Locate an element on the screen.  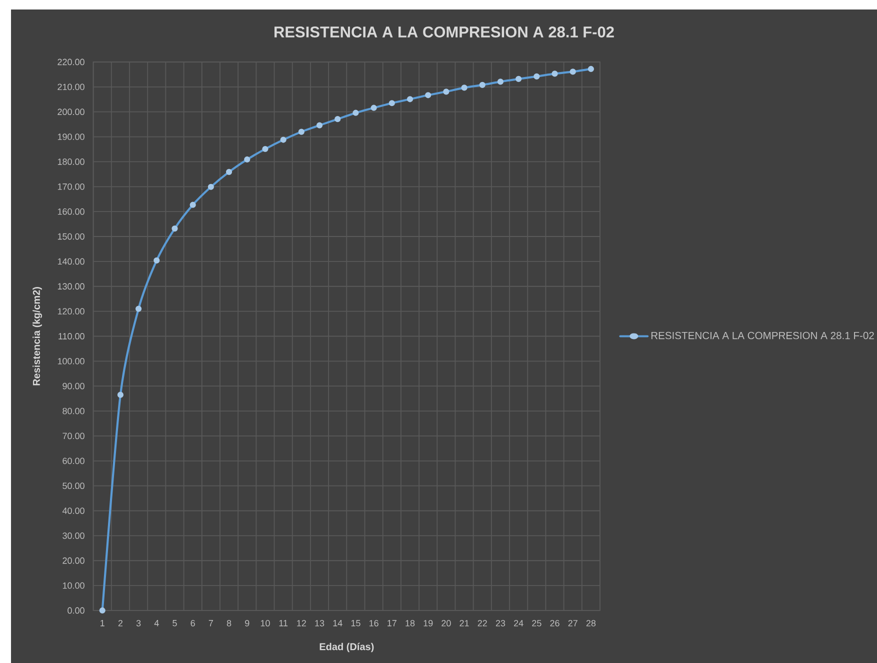
x-tick-label: 26 is located at coordinates (555, 623).